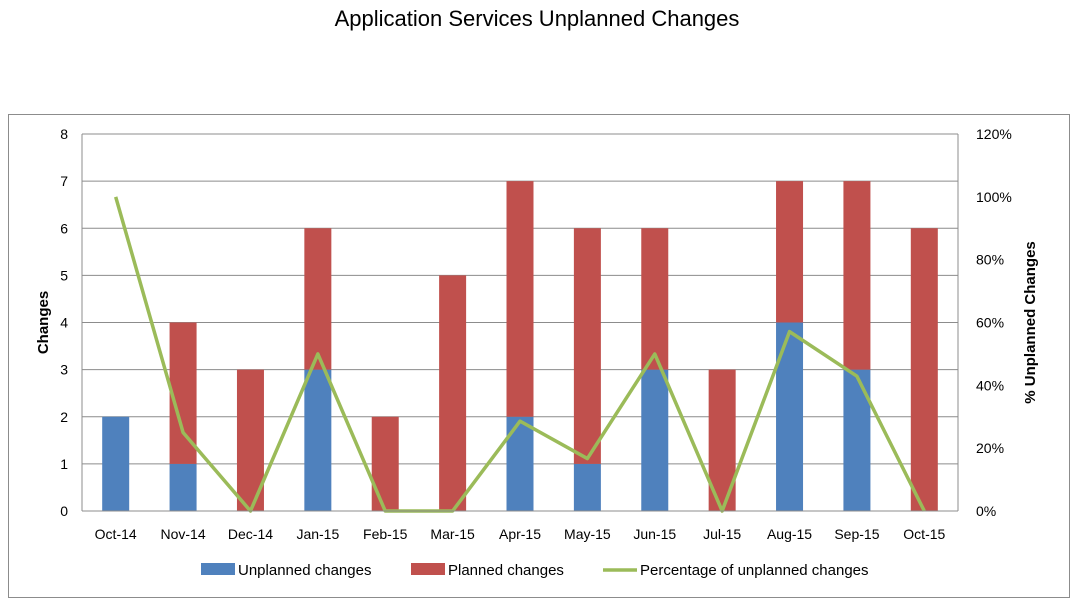  What do you see at coordinates (317, 534) in the screenshot?
I see `x-tick-label: Jan-15` at bounding box center [317, 534].